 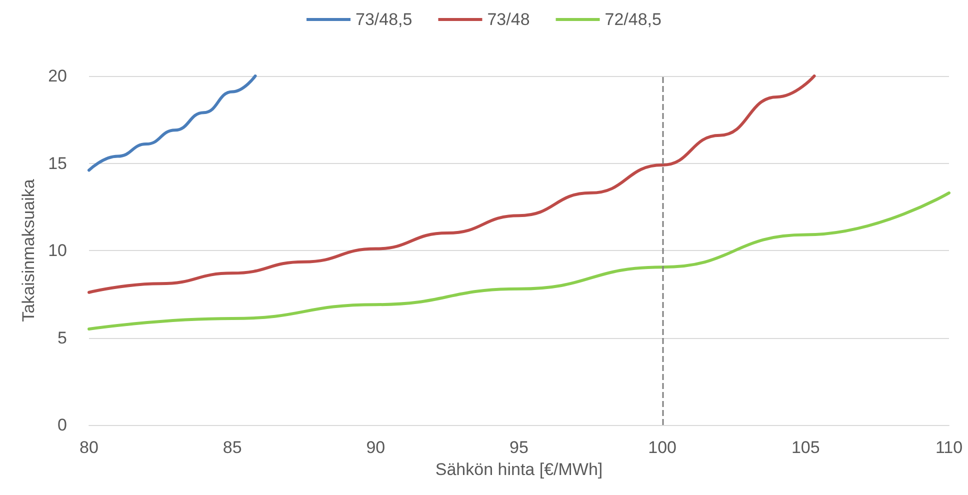 I want to click on x-tick-label: 105, so click(x=805, y=447).